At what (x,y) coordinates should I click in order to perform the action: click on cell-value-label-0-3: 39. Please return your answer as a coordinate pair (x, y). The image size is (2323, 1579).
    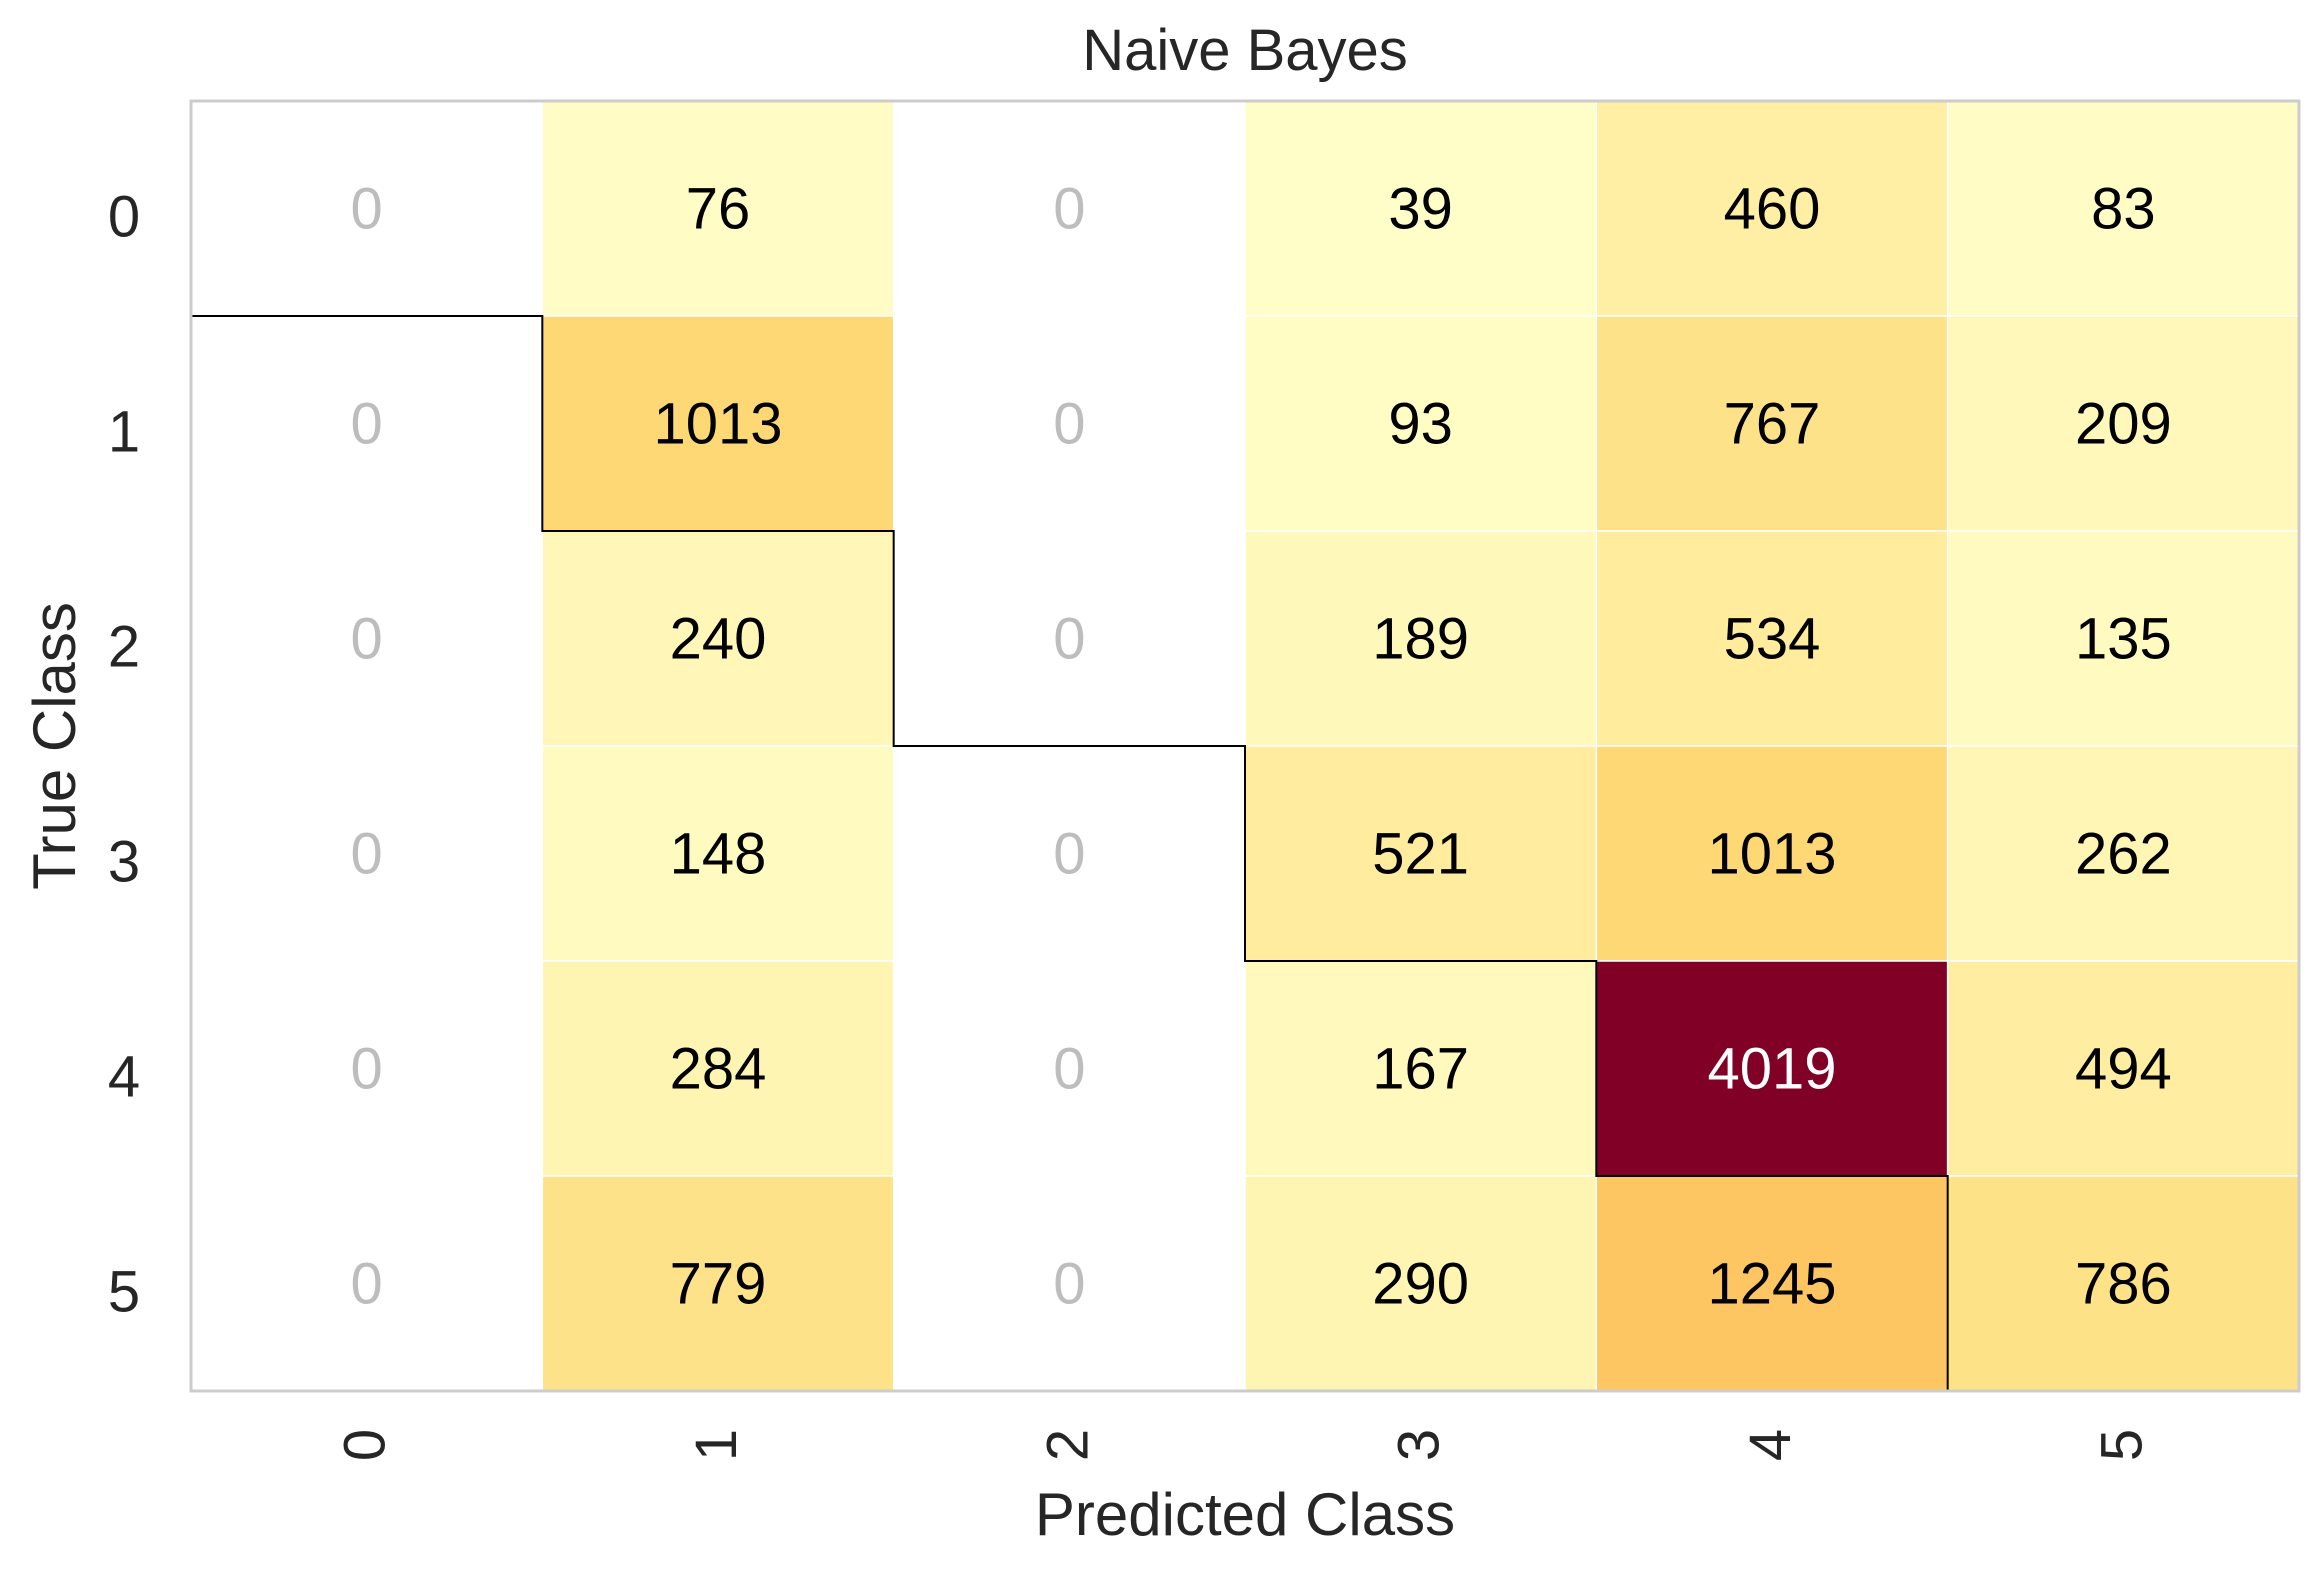
    Looking at the image, I should click on (1420, 209).